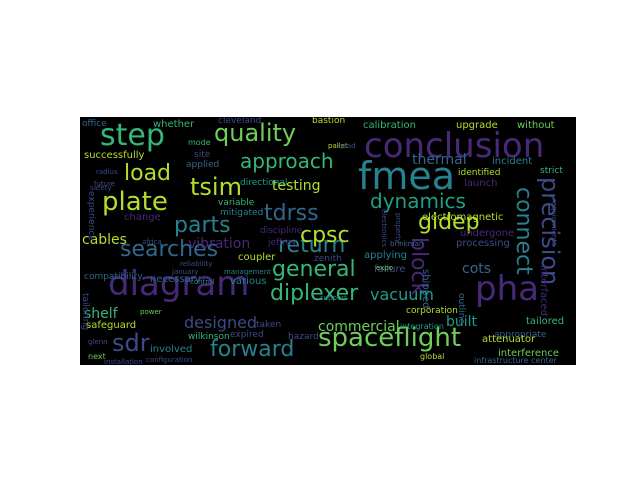  I want to click on cloud-word: power, so click(151, 312).